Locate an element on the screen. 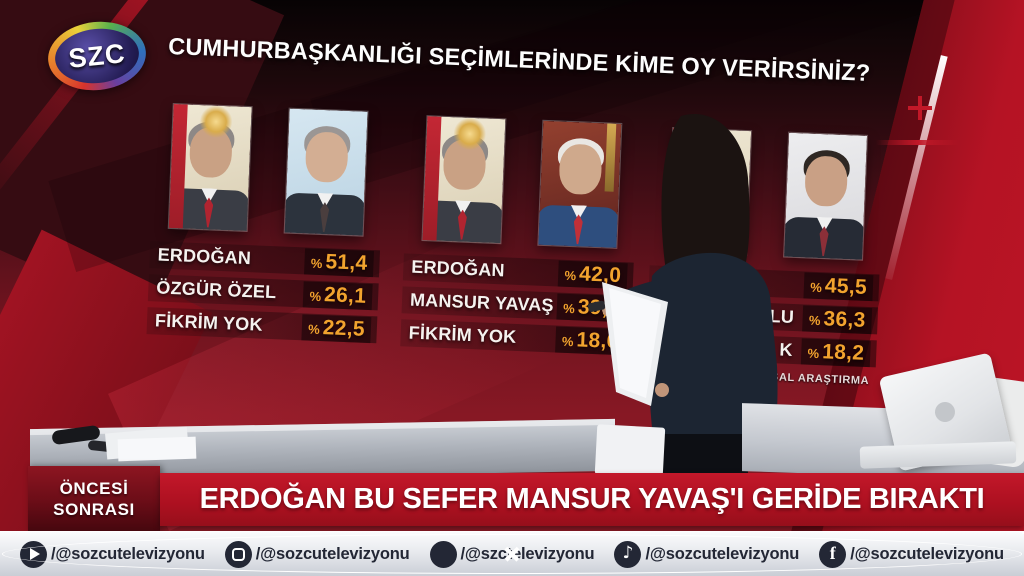 The height and width of the screenshot is (576, 1024). percent-value: % 18,2 is located at coordinates (836, 352).